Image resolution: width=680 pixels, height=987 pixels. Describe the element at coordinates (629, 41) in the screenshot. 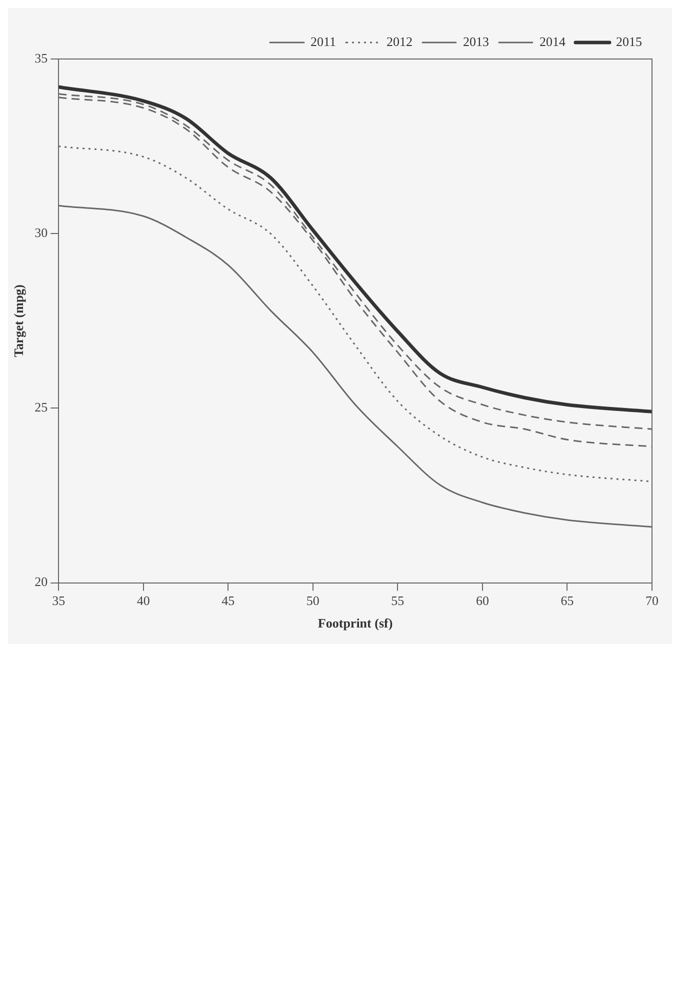

I see `legend-label: 2015` at that location.